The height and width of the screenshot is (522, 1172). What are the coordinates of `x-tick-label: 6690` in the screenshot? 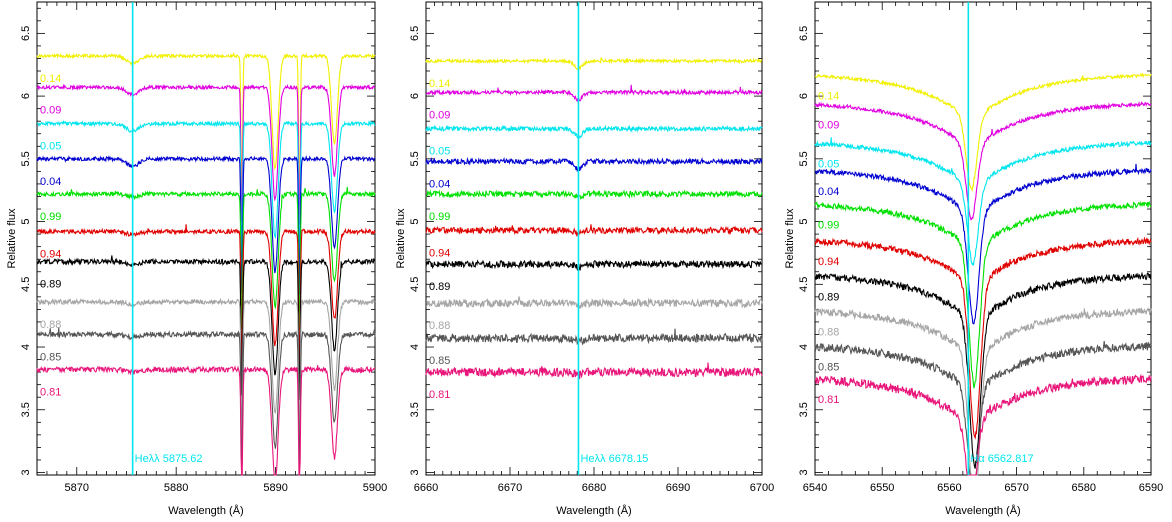 It's located at (678, 488).